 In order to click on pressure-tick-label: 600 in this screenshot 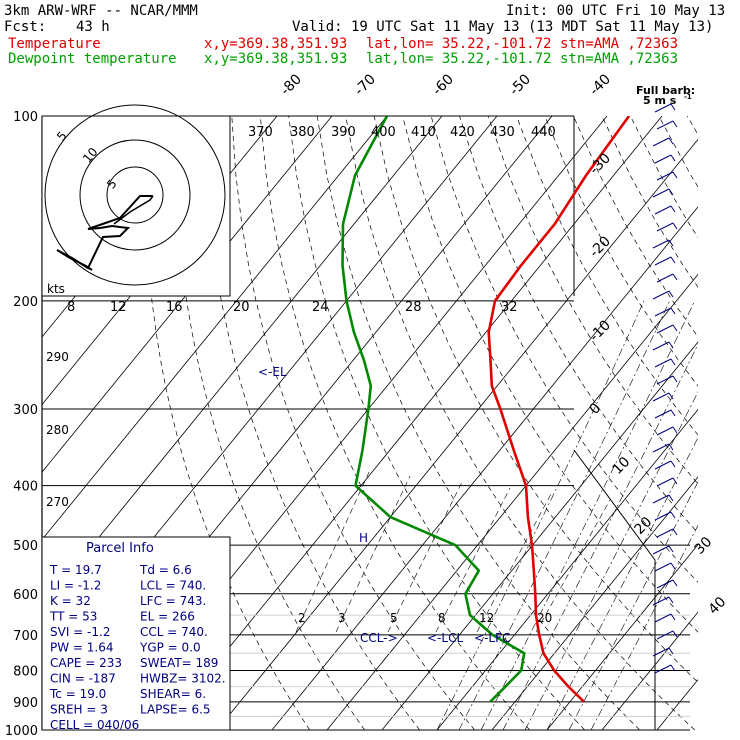, I will do `click(25, 595)`.